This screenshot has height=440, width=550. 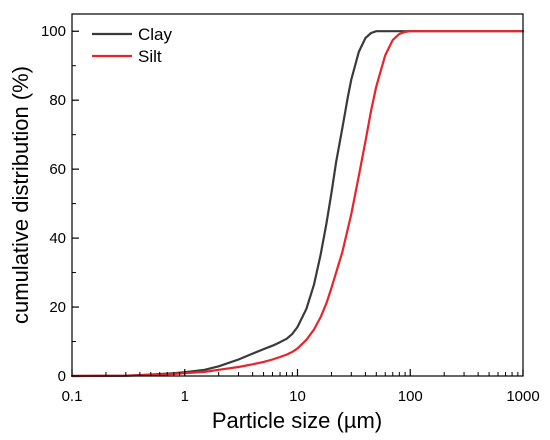 I want to click on x-axis-title: Particle size (µm), so click(x=297, y=420).